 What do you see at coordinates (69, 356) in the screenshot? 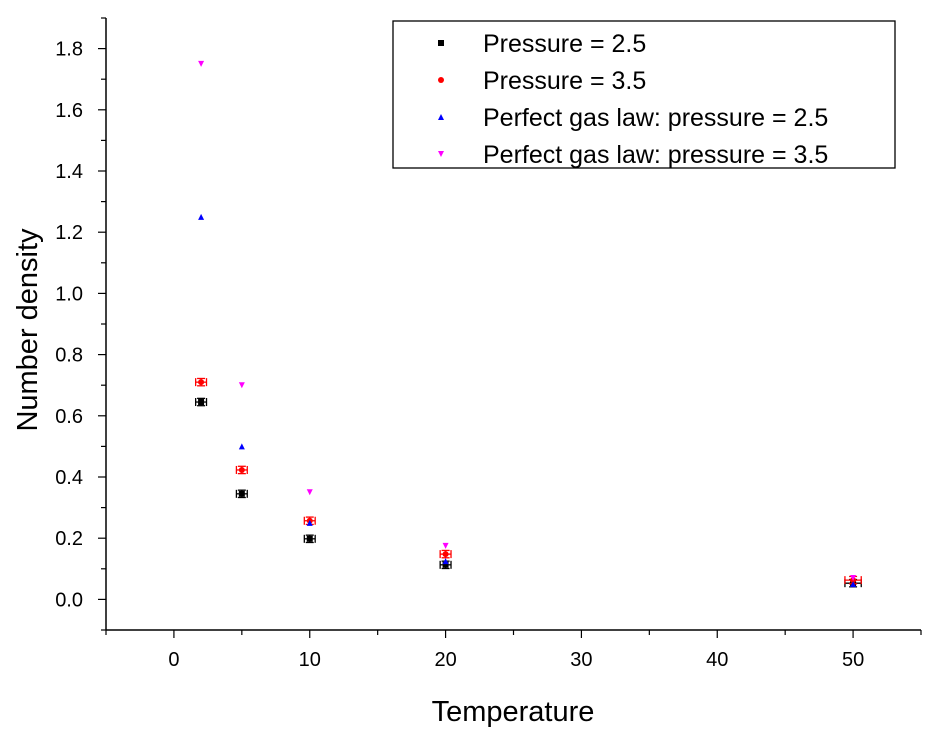
I see `y-tick-label: 0.8` at bounding box center [69, 356].